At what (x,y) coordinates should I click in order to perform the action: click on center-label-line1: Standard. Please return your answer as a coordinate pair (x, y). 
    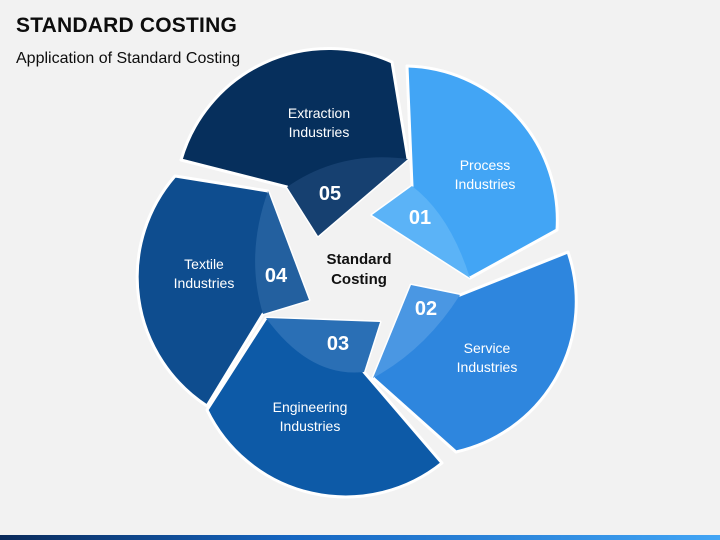
    Looking at the image, I should click on (358, 259).